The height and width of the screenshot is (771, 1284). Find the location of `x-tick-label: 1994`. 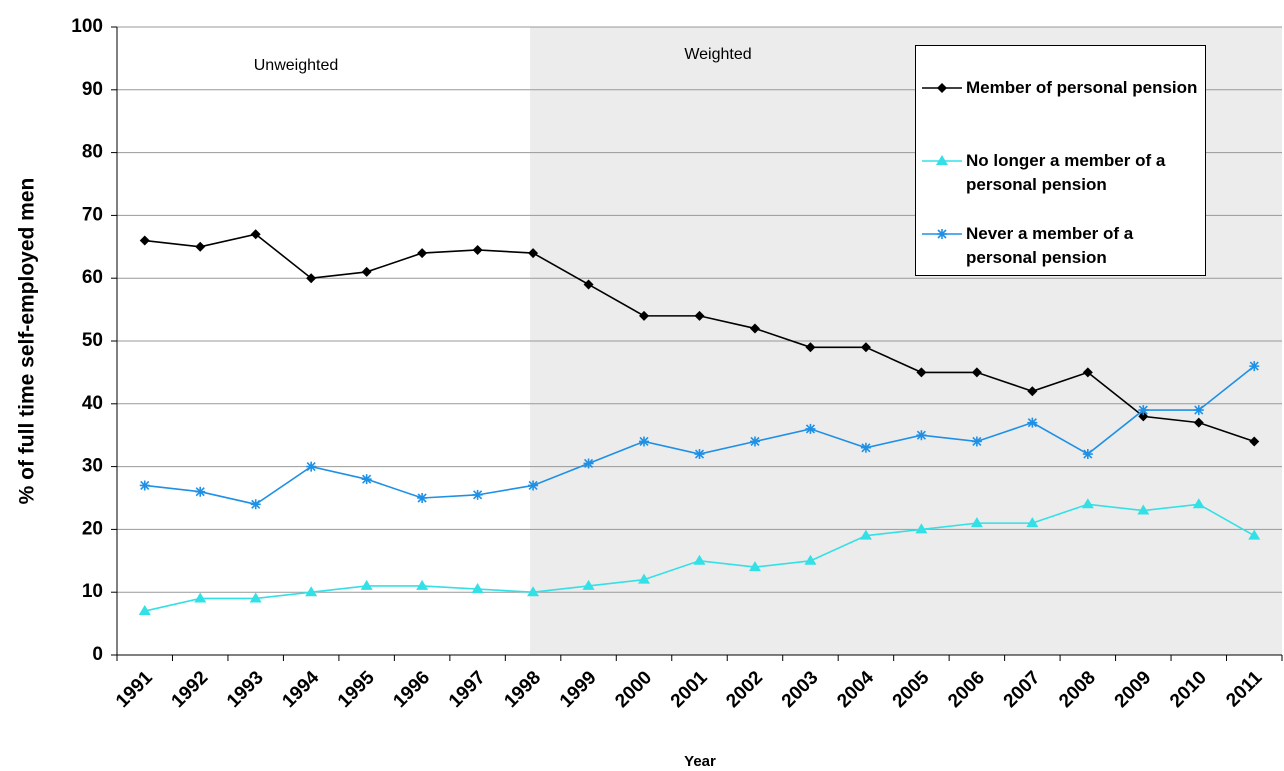

x-tick-label: 1994 is located at coordinates (301, 689).